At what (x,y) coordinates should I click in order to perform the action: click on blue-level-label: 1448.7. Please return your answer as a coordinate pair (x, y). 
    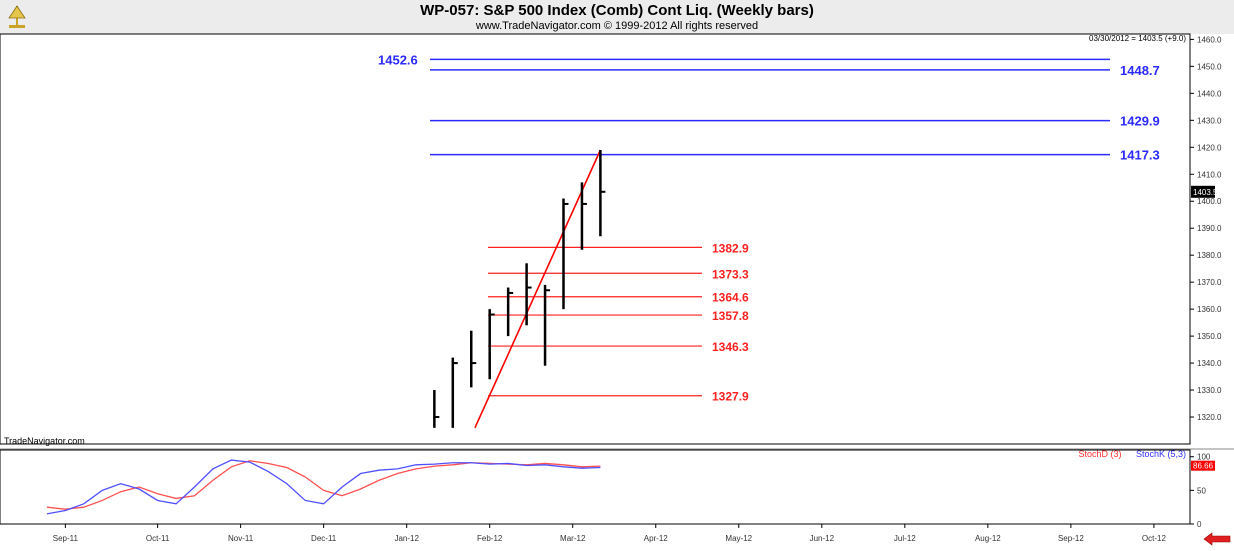
    Looking at the image, I should click on (1140, 70).